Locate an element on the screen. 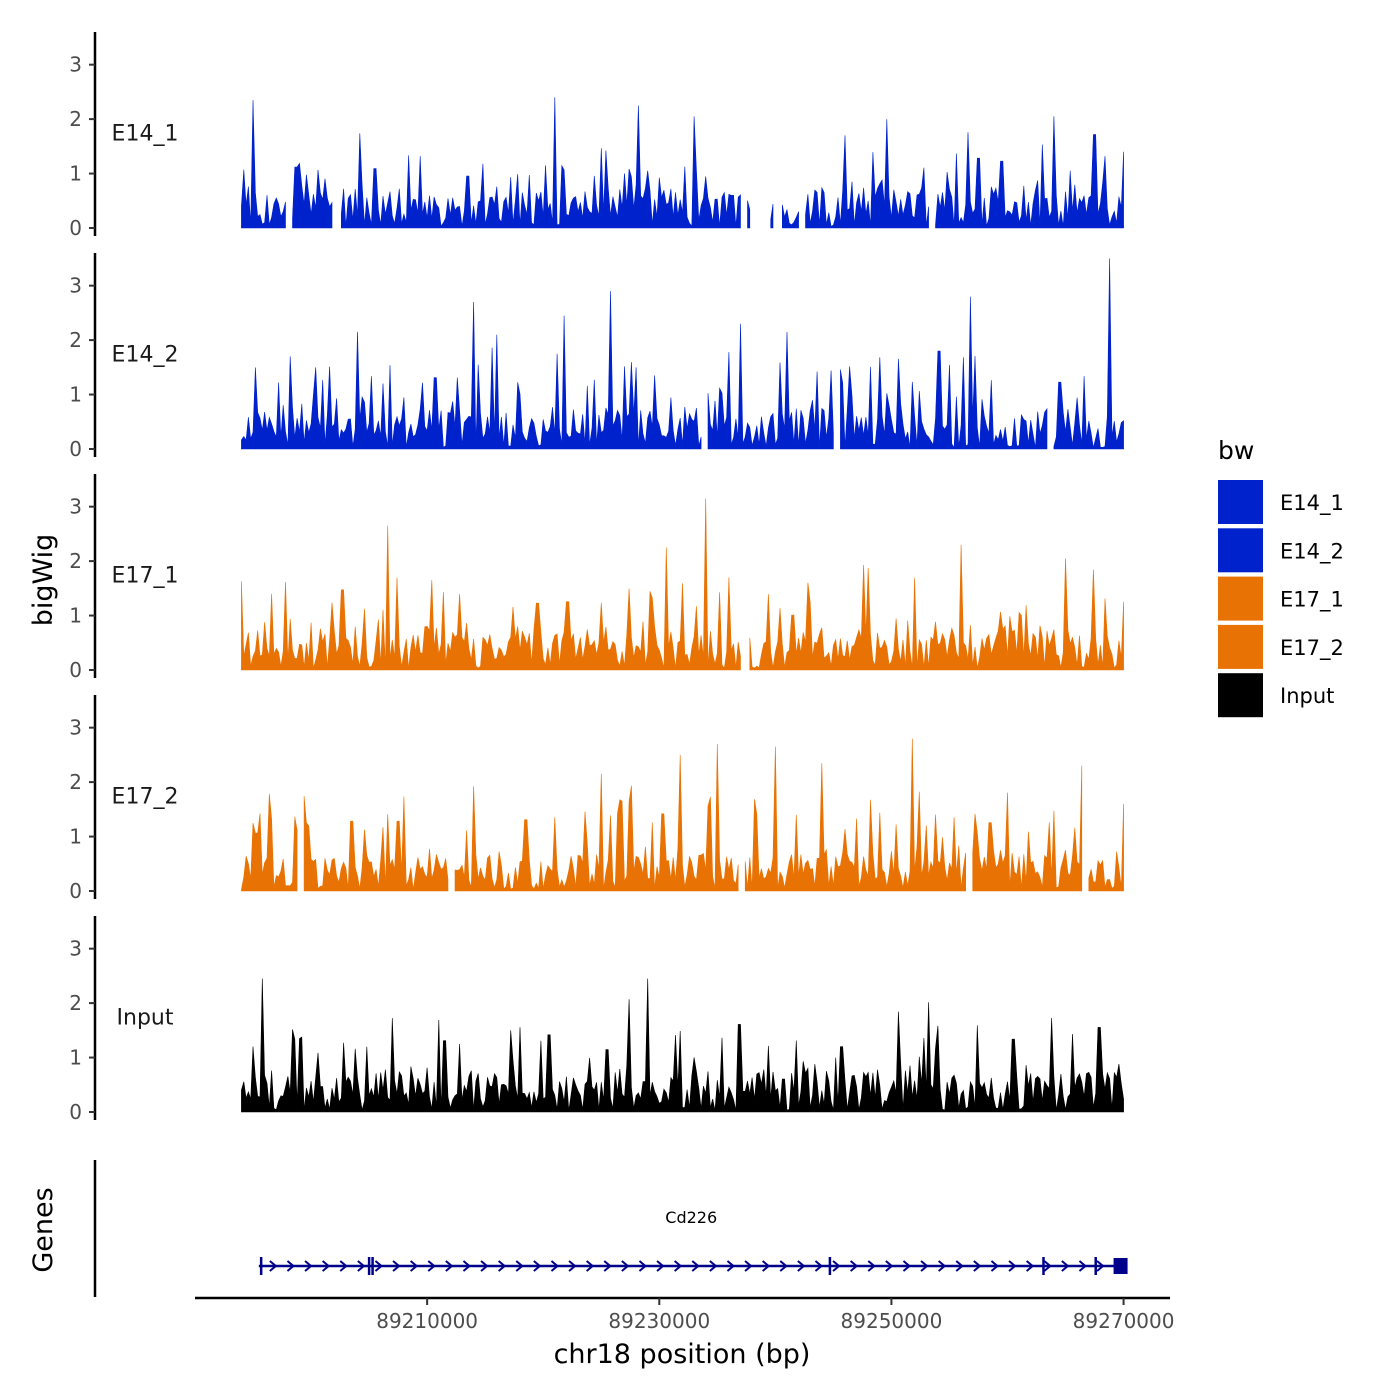 This screenshot has width=1400, height=1400. gene-name-label: Cd226 is located at coordinates (691, 1217).